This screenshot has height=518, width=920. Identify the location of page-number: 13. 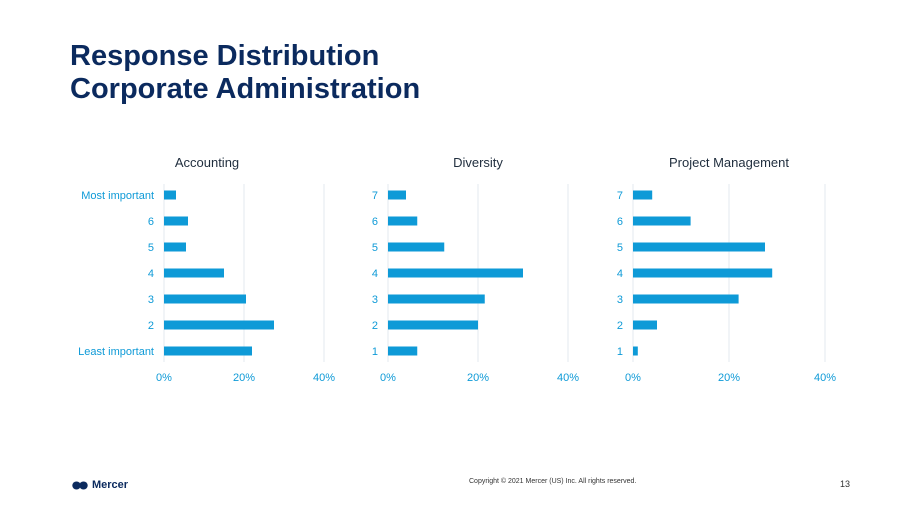
(844, 484).